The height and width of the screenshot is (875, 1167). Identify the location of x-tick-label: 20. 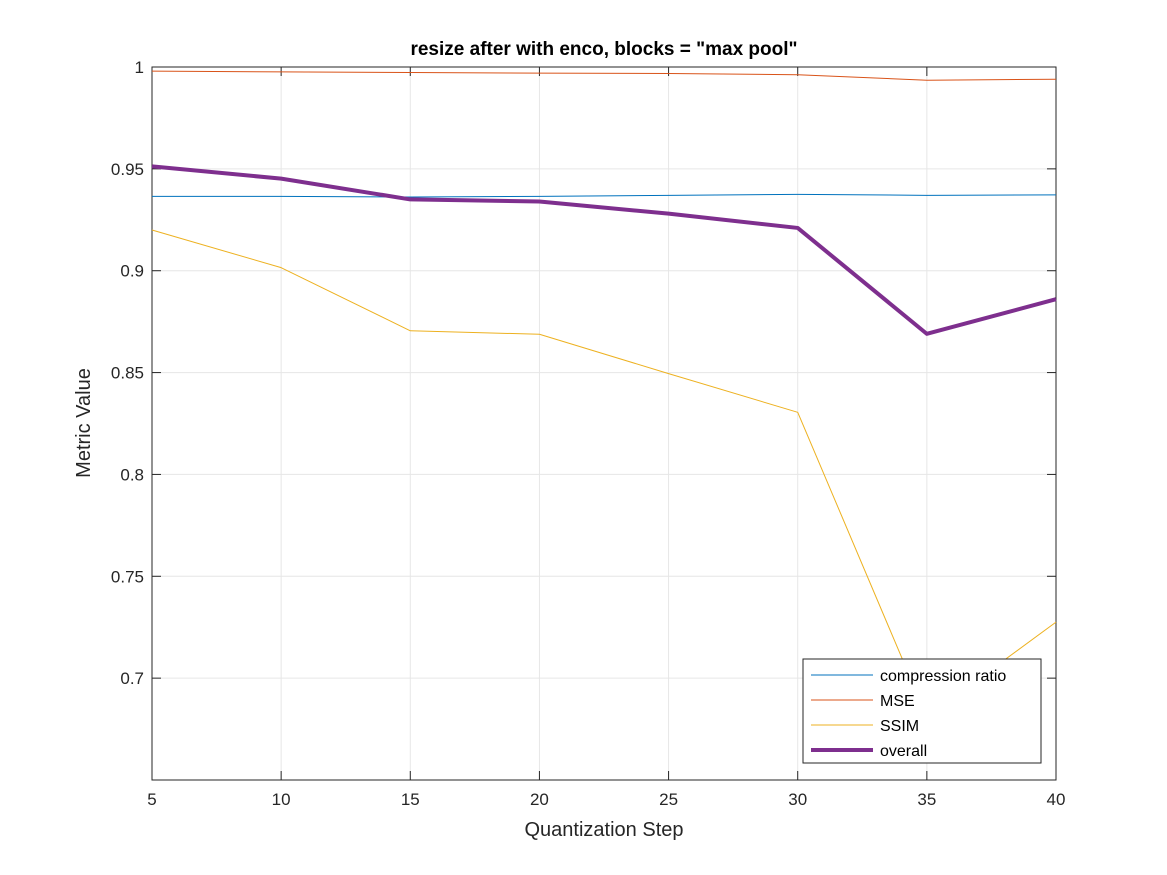
(539, 799).